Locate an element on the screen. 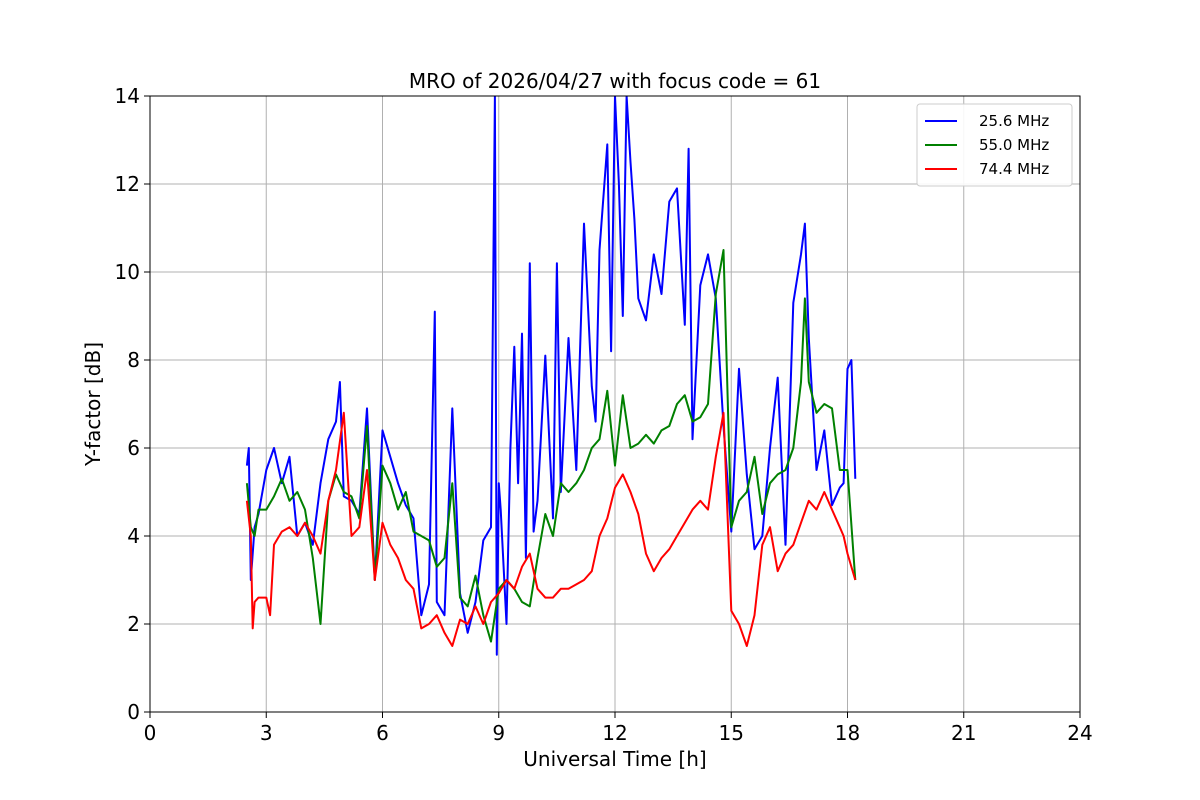 The height and width of the screenshot is (800, 1200). y-tick-label: 6 is located at coordinates (133, 448).